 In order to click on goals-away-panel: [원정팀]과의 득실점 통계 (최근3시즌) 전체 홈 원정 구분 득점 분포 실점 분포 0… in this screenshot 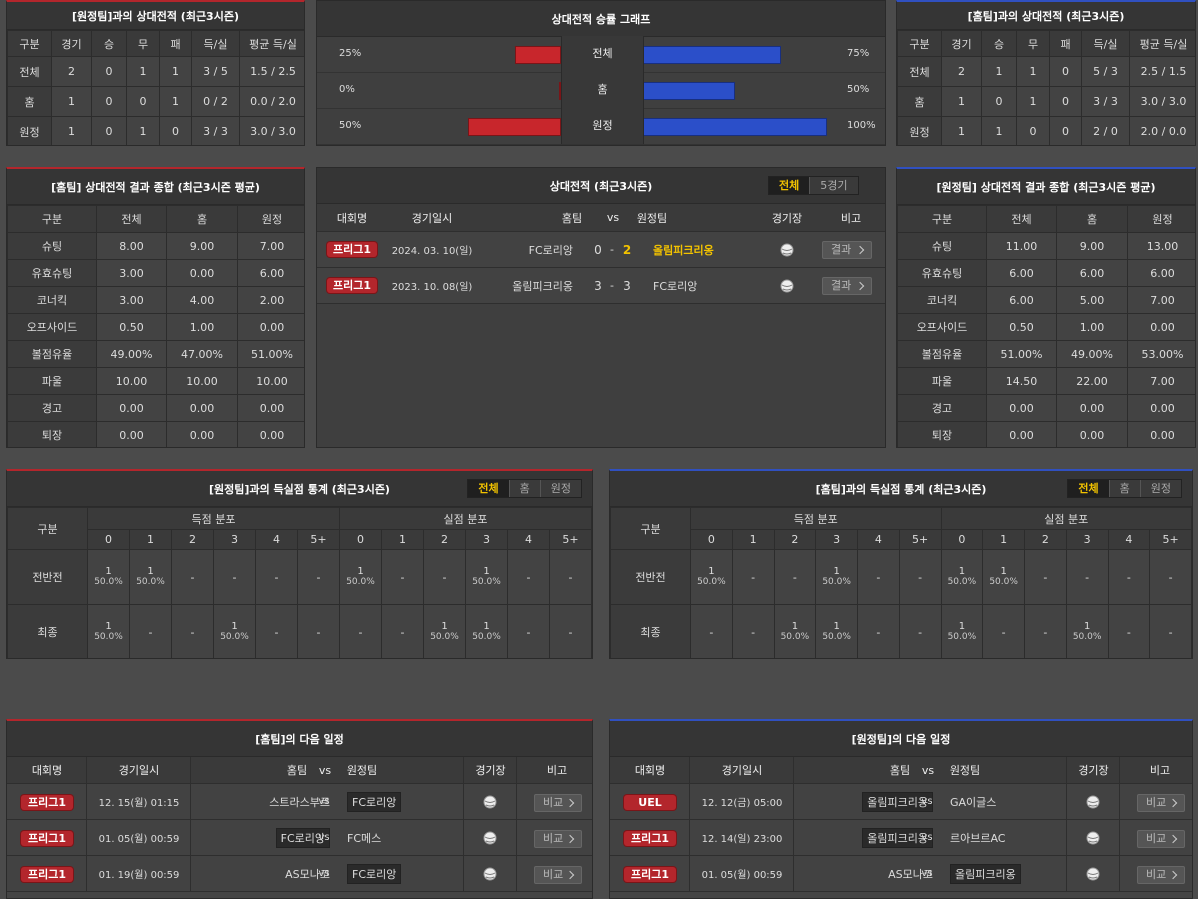, I will do `click(299, 564)`.